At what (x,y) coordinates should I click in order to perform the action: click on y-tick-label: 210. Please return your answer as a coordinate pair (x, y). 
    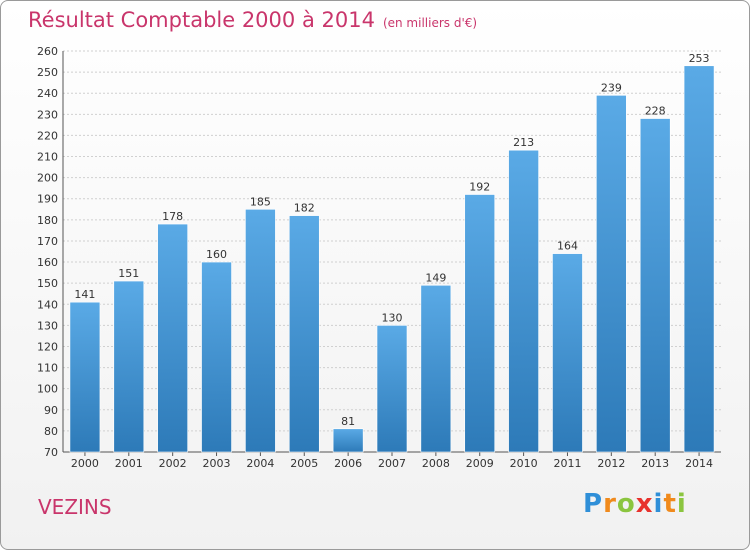
    Looking at the image, I should click on (47, 157).